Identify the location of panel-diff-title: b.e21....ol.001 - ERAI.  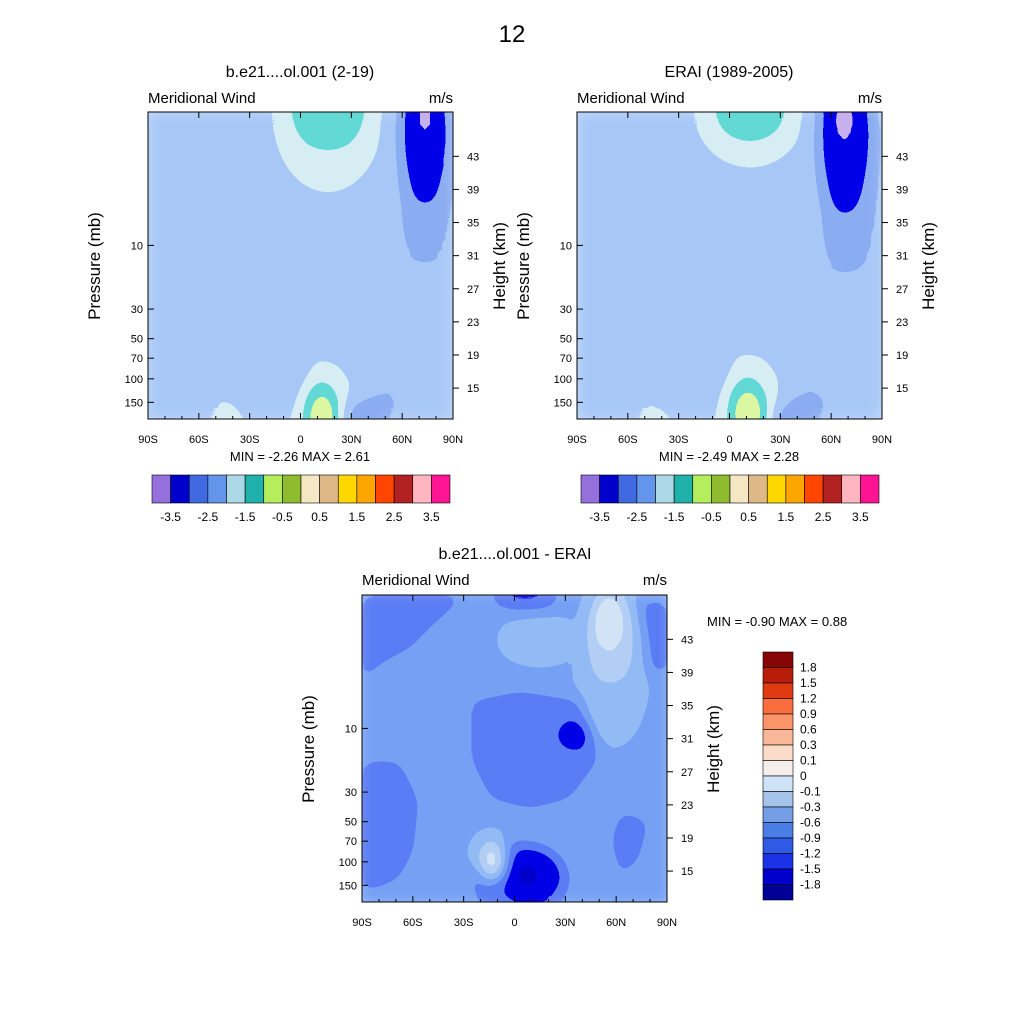
(515, 554).